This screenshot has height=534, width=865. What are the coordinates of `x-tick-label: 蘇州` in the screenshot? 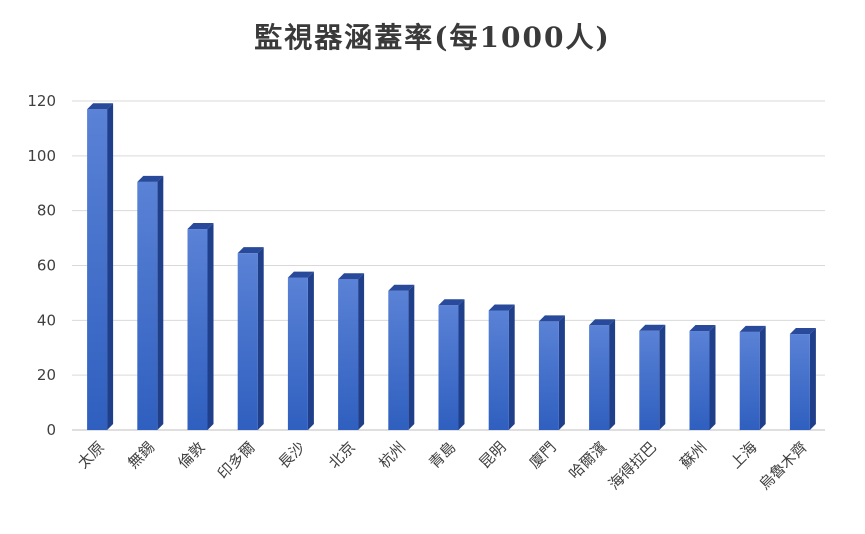 It's located at (693, 455).